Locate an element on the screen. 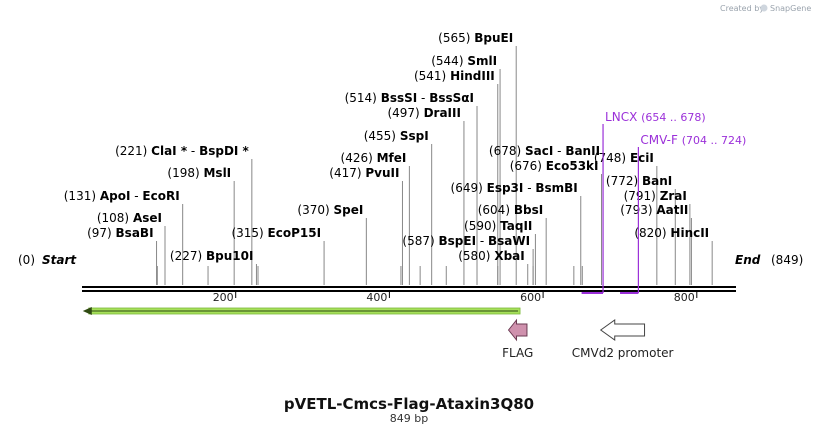 This screenshot has width=818, height=434. site-label: (370) SpeI is located at coordinates (330, 210).